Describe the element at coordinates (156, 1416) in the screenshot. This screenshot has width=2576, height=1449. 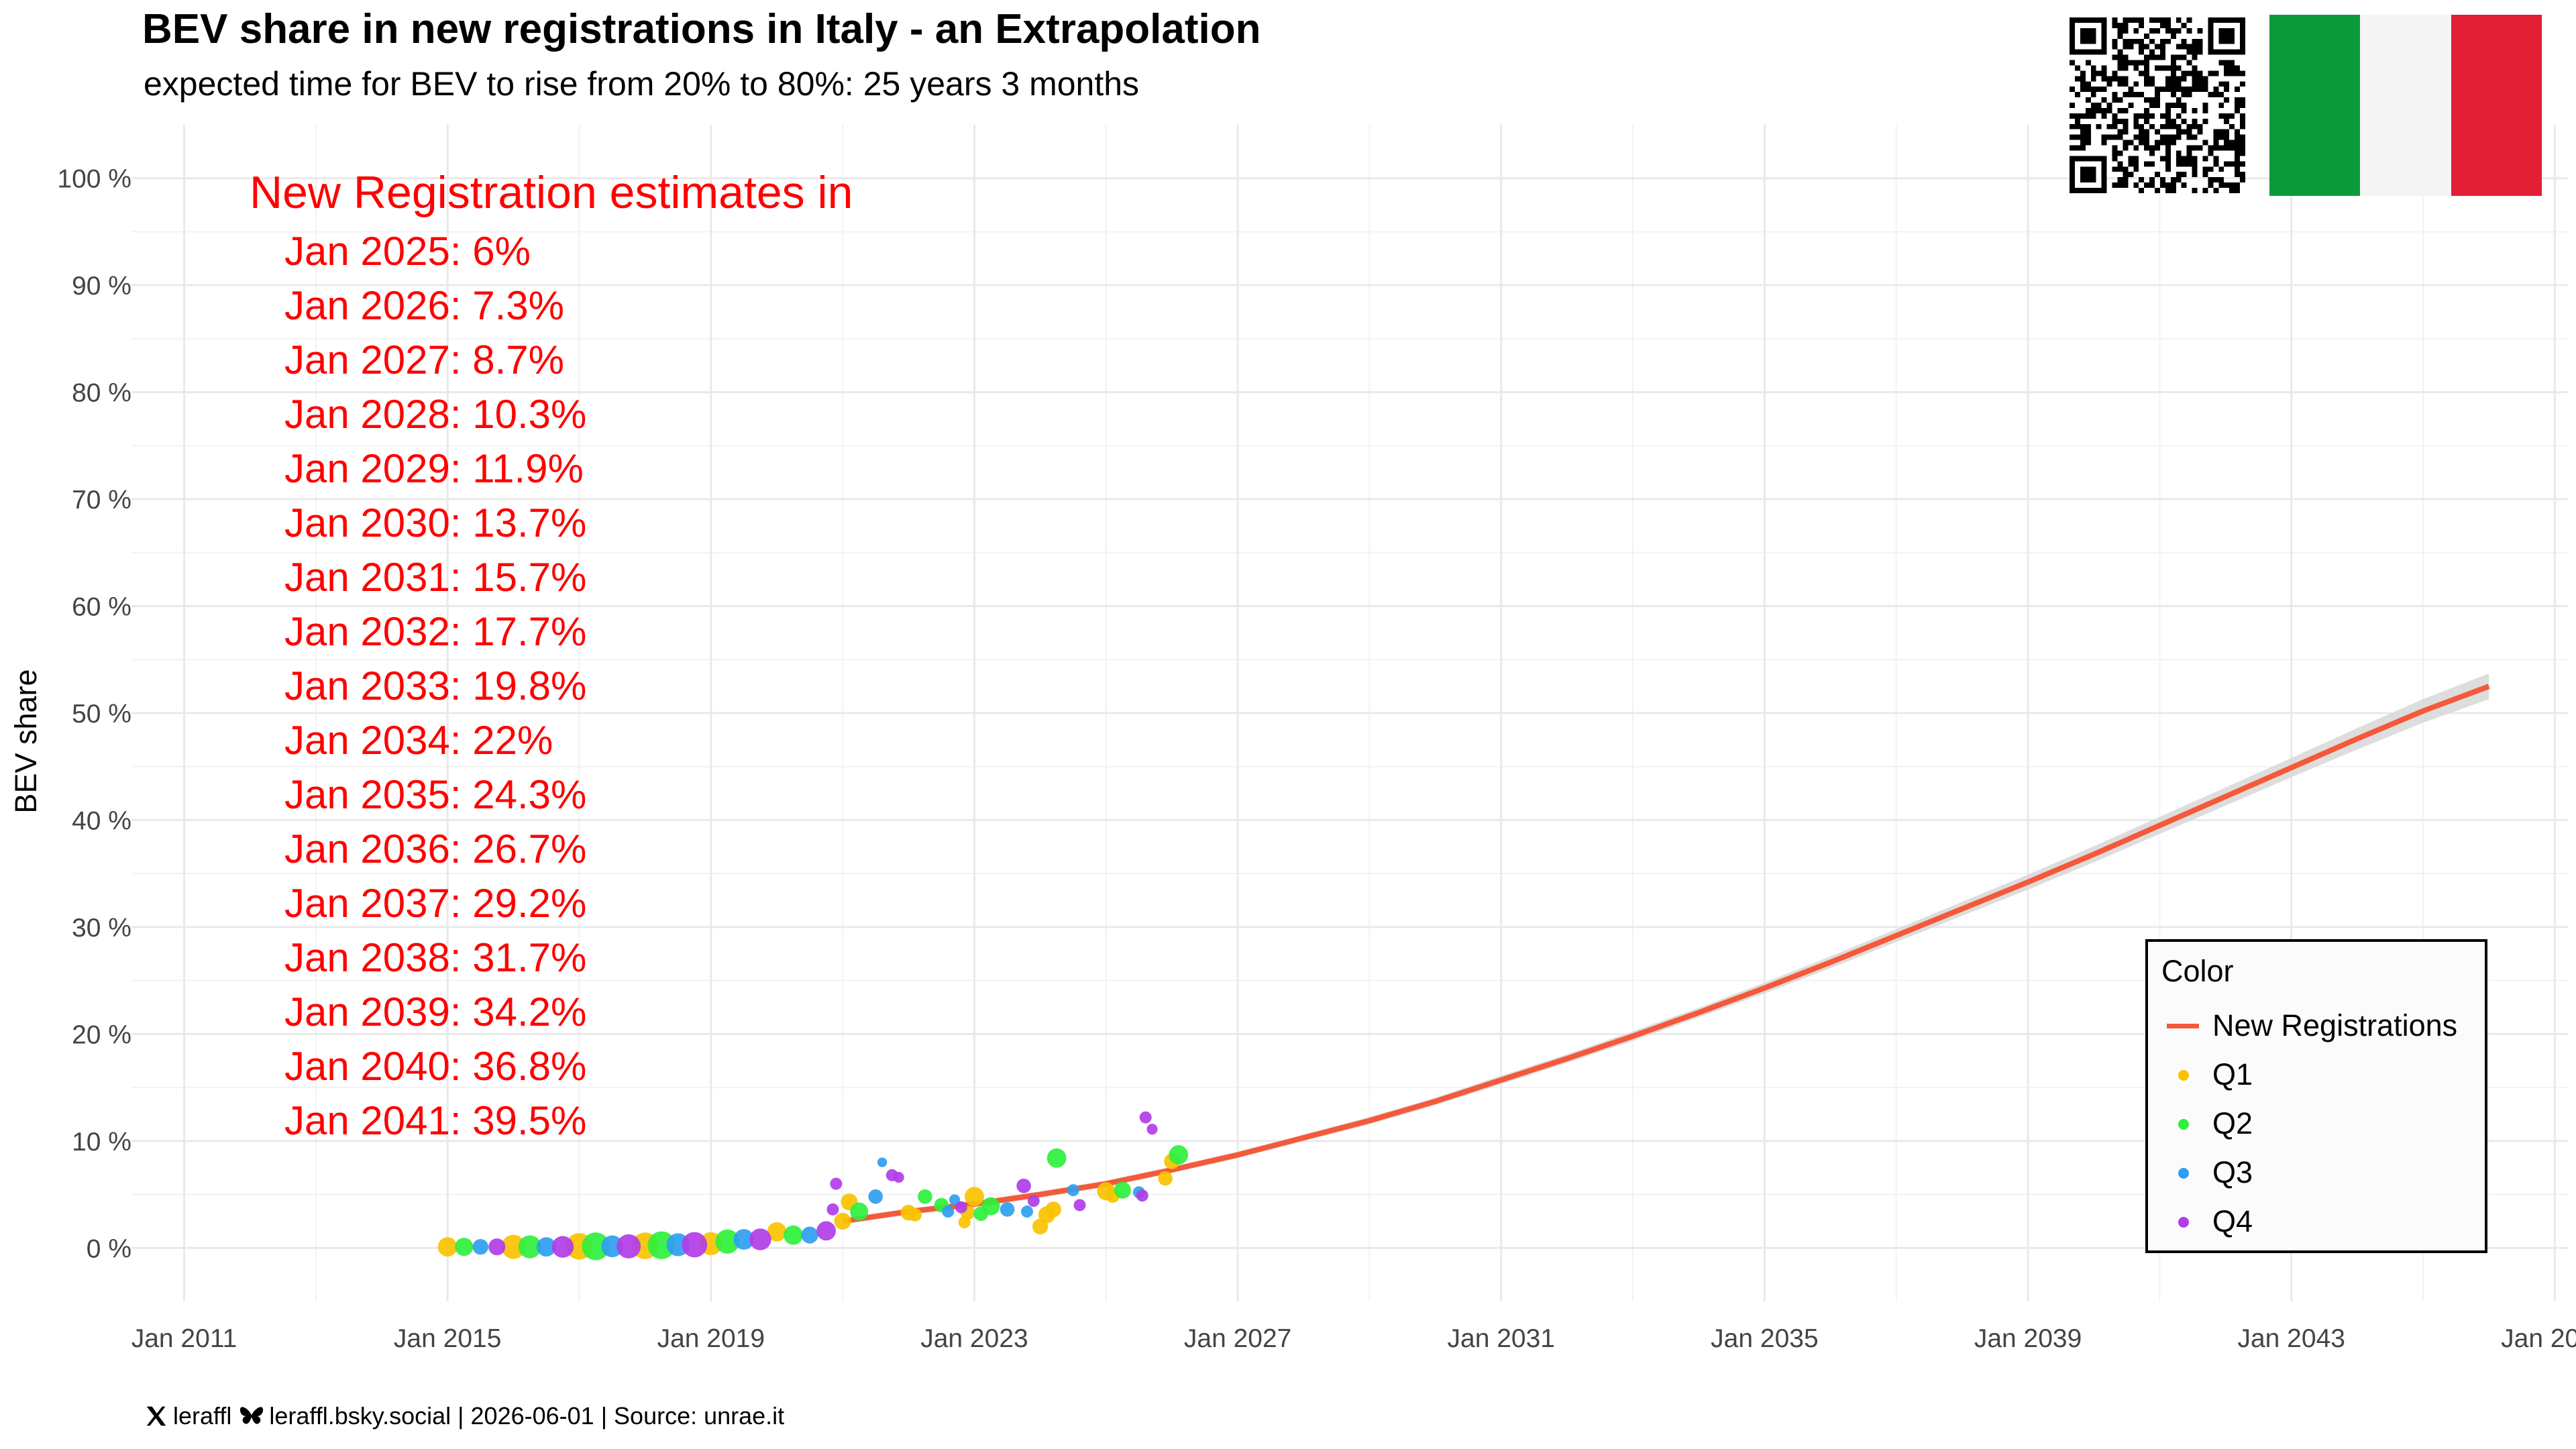
I see `x-logo-icon` at that location.